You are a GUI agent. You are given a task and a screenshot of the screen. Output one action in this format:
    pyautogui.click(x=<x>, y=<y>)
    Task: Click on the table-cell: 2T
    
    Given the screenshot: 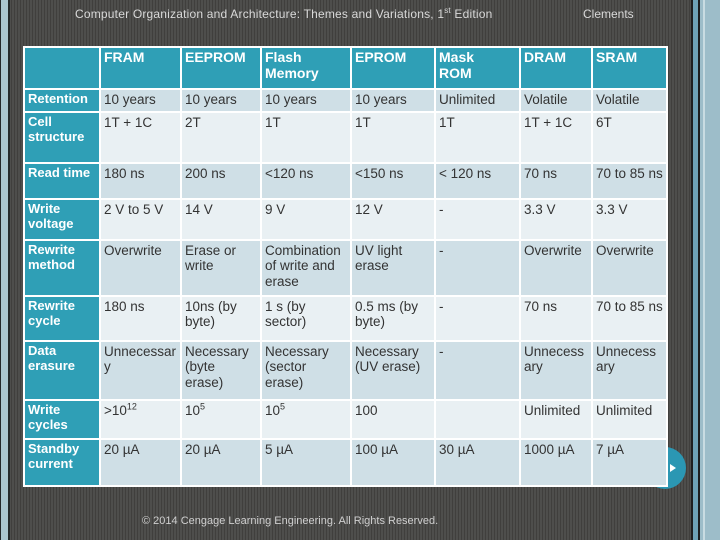 What is the action you would take?
    pyautogui.click(x=221, y=137)
    